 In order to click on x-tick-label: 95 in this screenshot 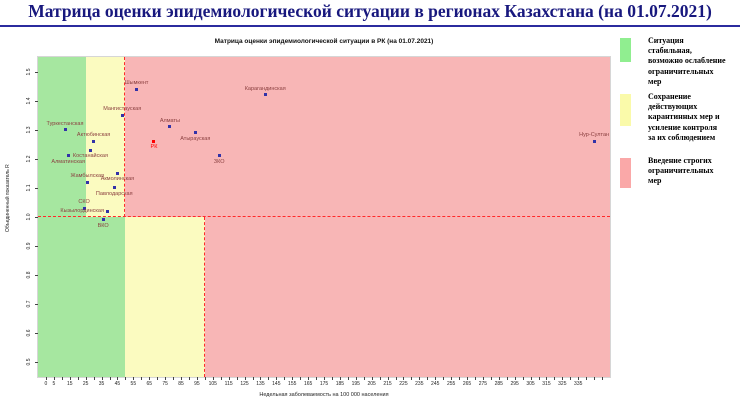, I will do `click(197, 384)`.